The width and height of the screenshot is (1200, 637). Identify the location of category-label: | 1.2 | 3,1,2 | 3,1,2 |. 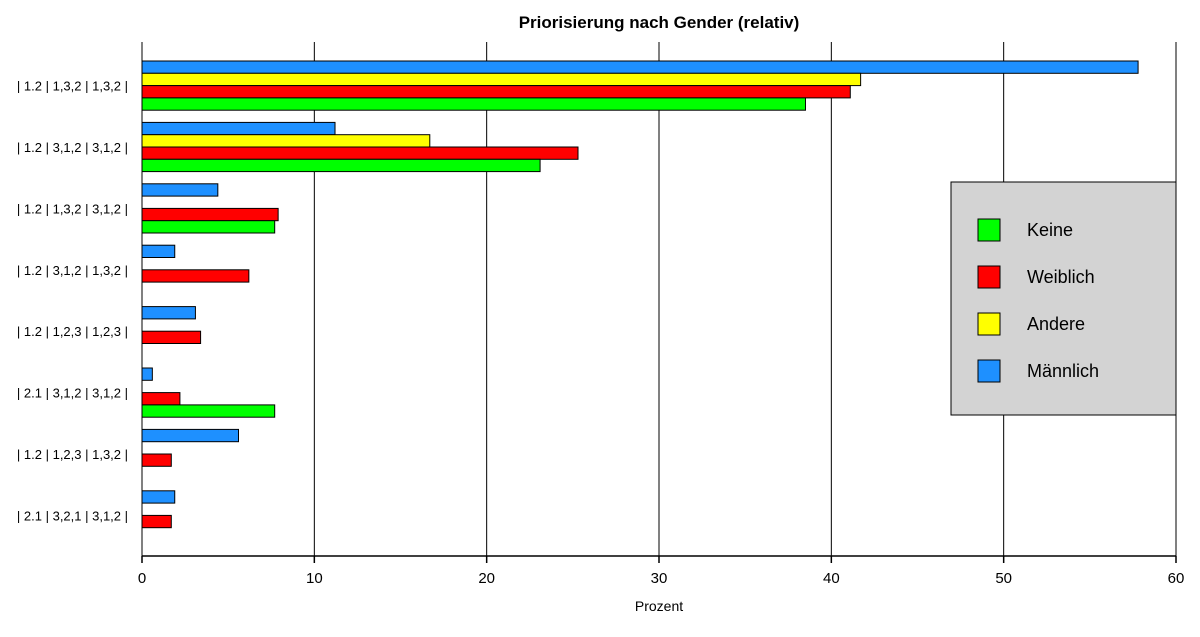
(72, 147).